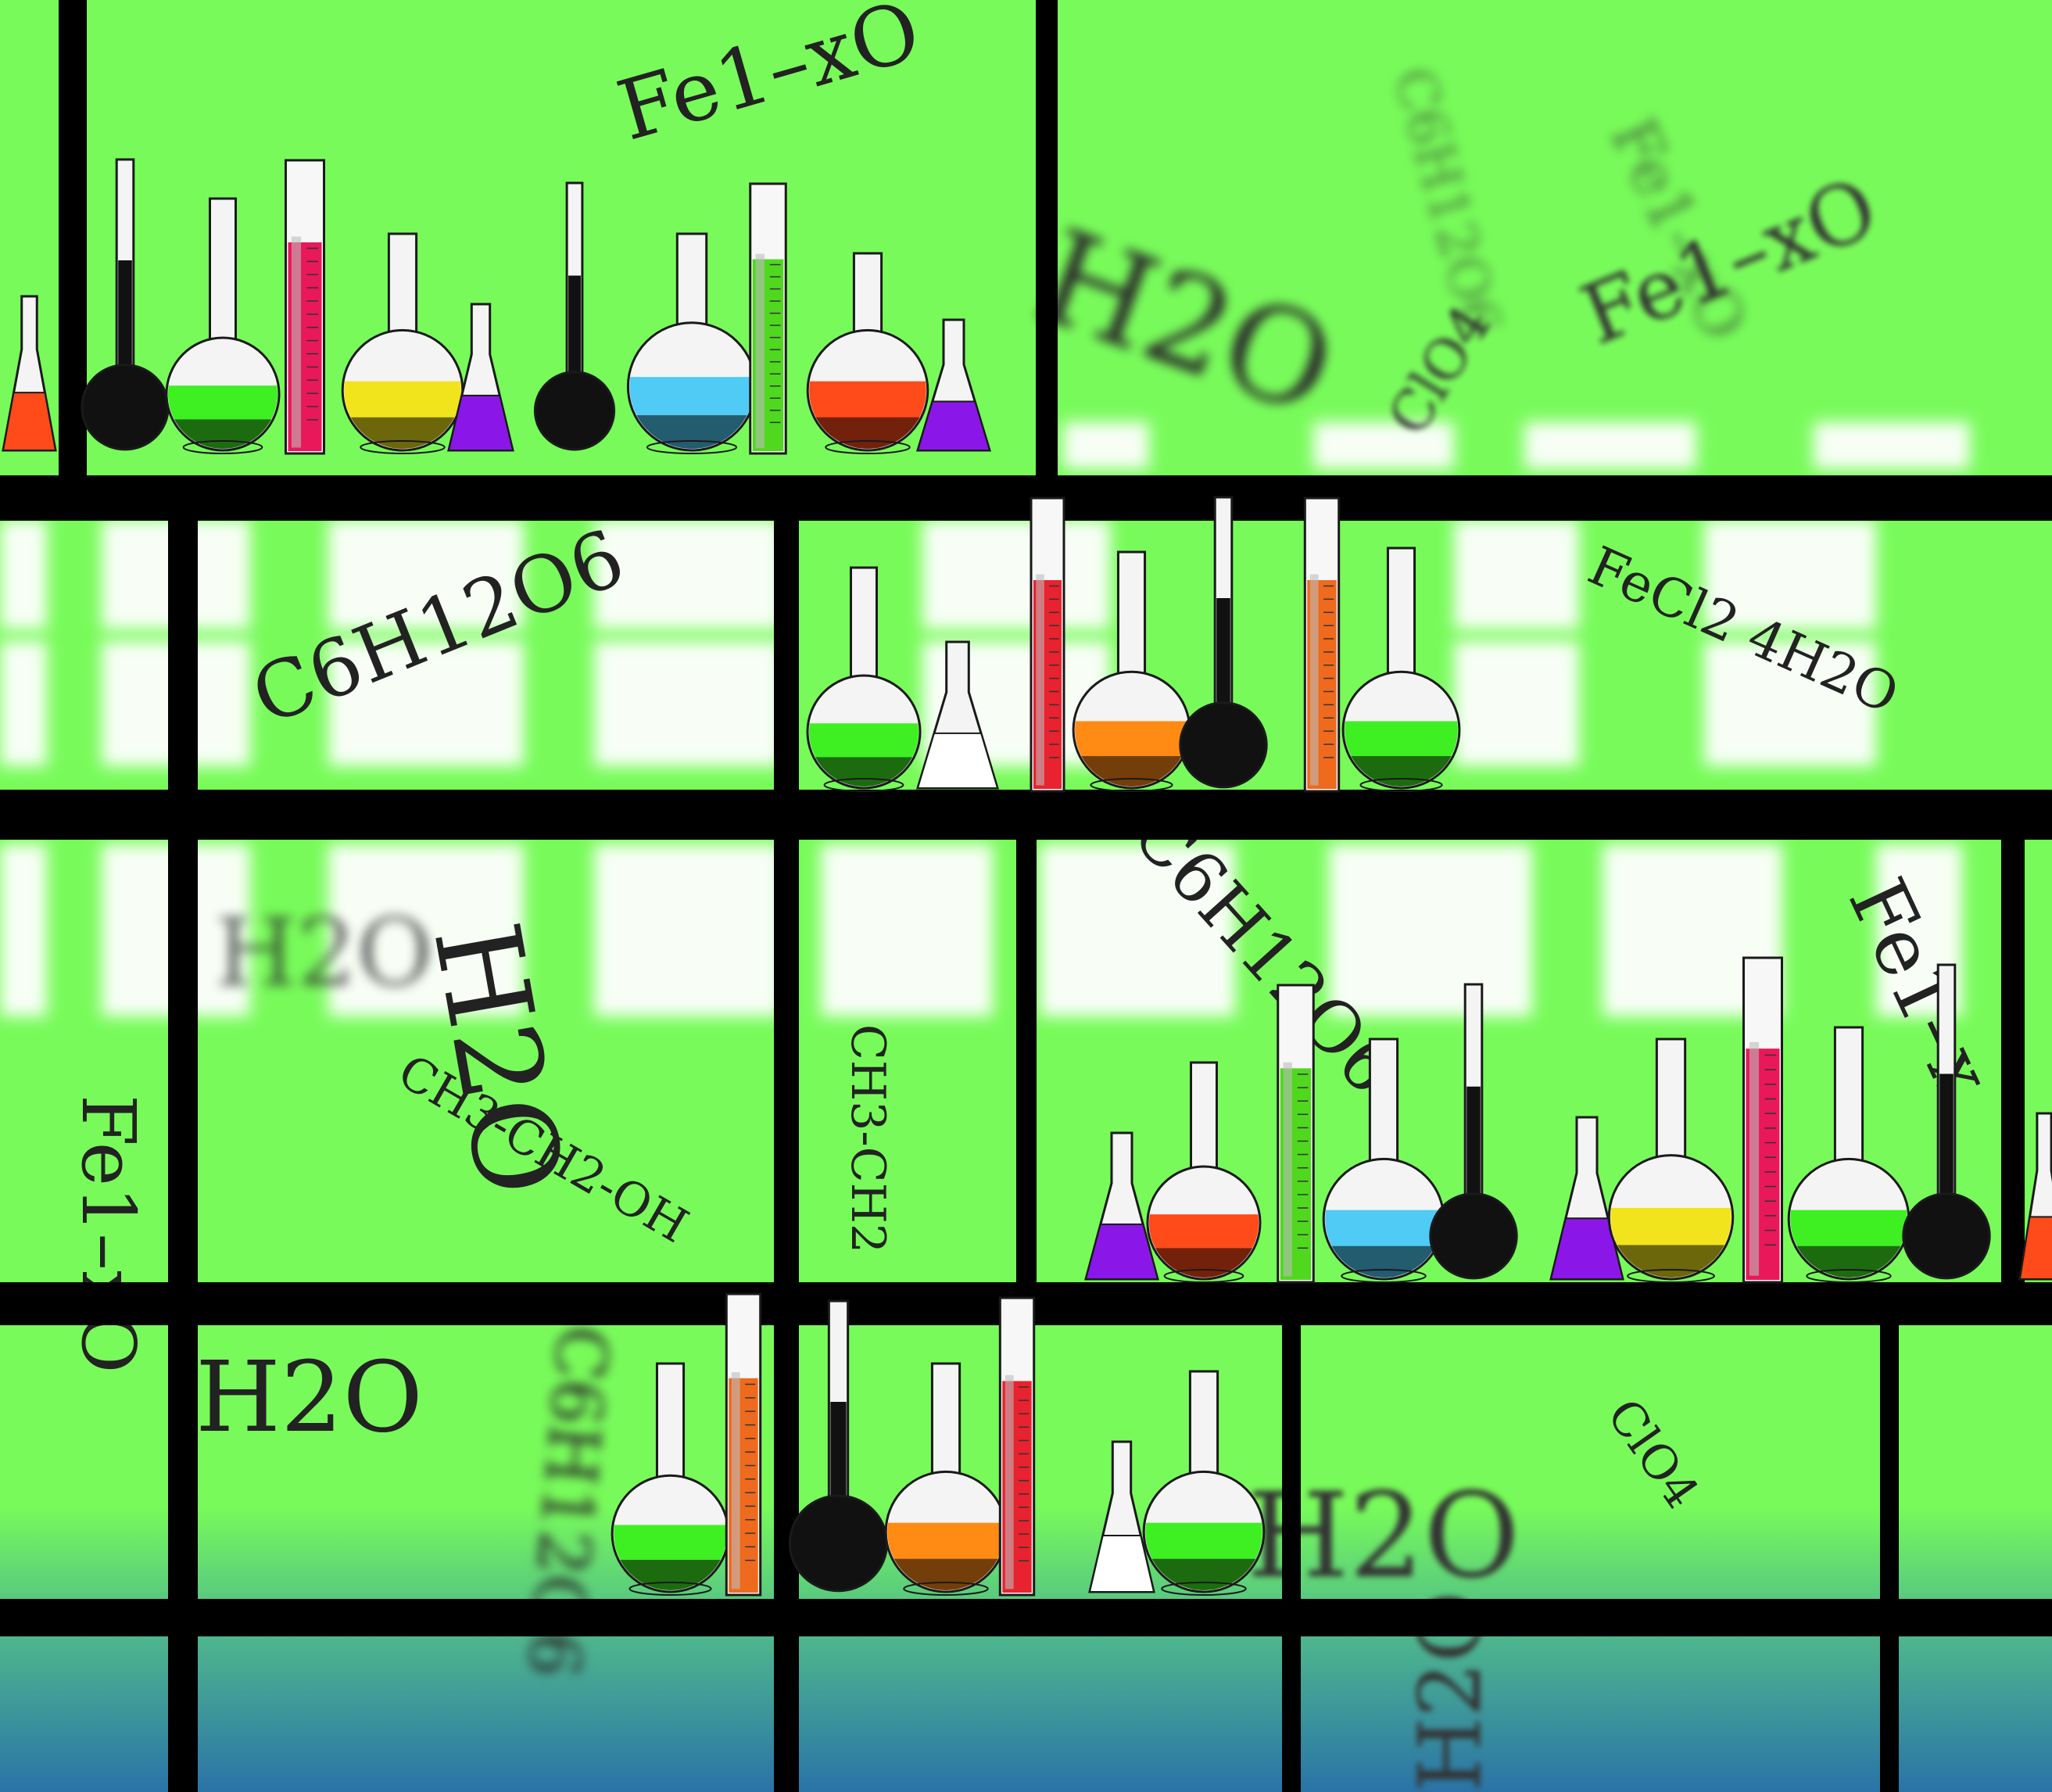 This screenshot has width=2052, height=1792. What do you see at coordinates (324, 954) in the screenshot?
I see `formula-h2o-mid-blur: H2O` at bounding box center [324, 954].